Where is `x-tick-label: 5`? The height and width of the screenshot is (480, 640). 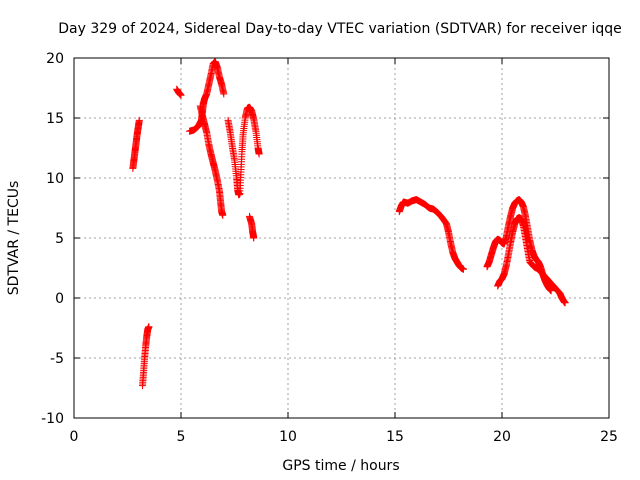
x-tick-label: 5 is located at coordinates (181, 437).